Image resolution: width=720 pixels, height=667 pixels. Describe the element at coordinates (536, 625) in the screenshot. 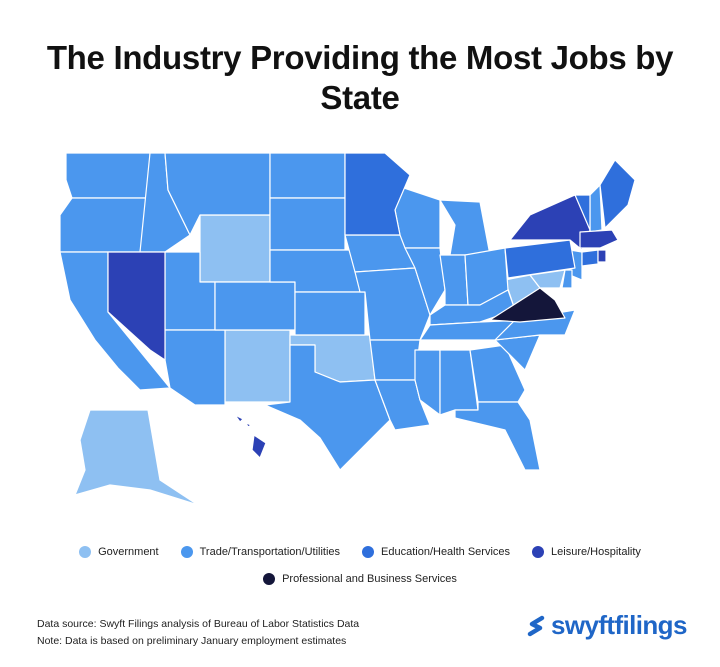

I see `swyft-s-icon` at that location.